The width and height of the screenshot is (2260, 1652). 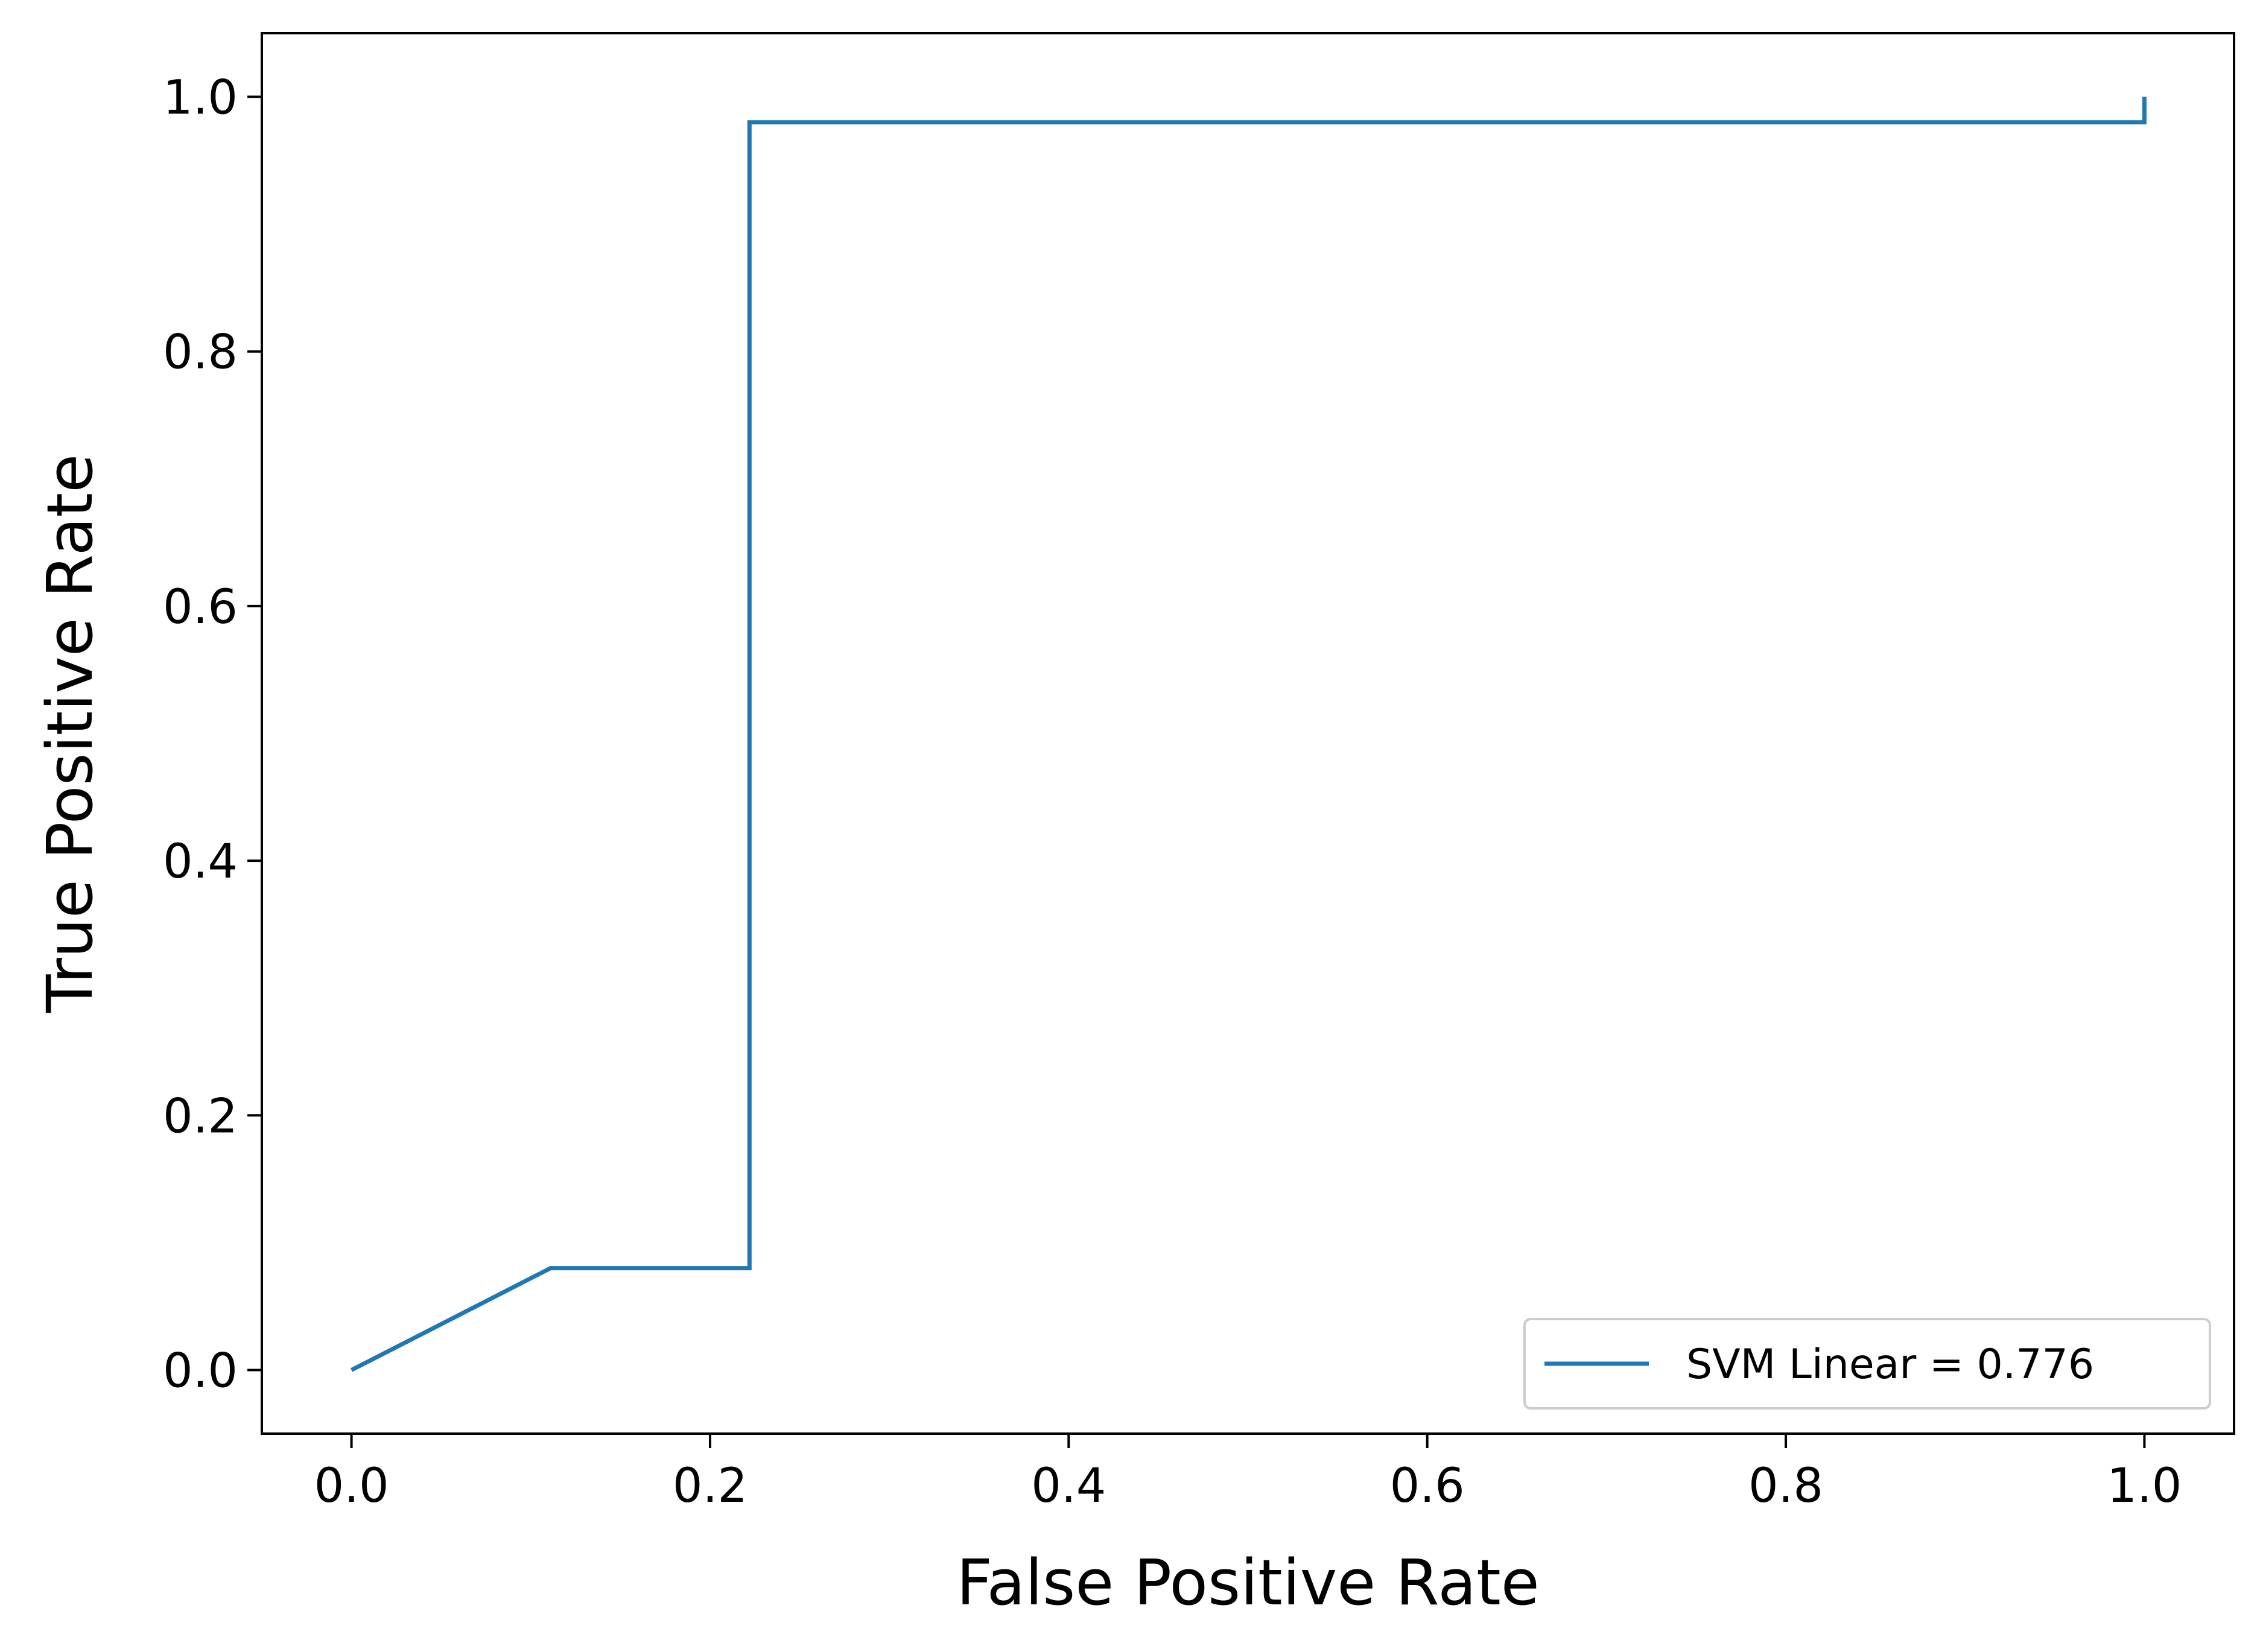 I want to click on y-tick-label: 0.2, so click(x=201, y=1116).